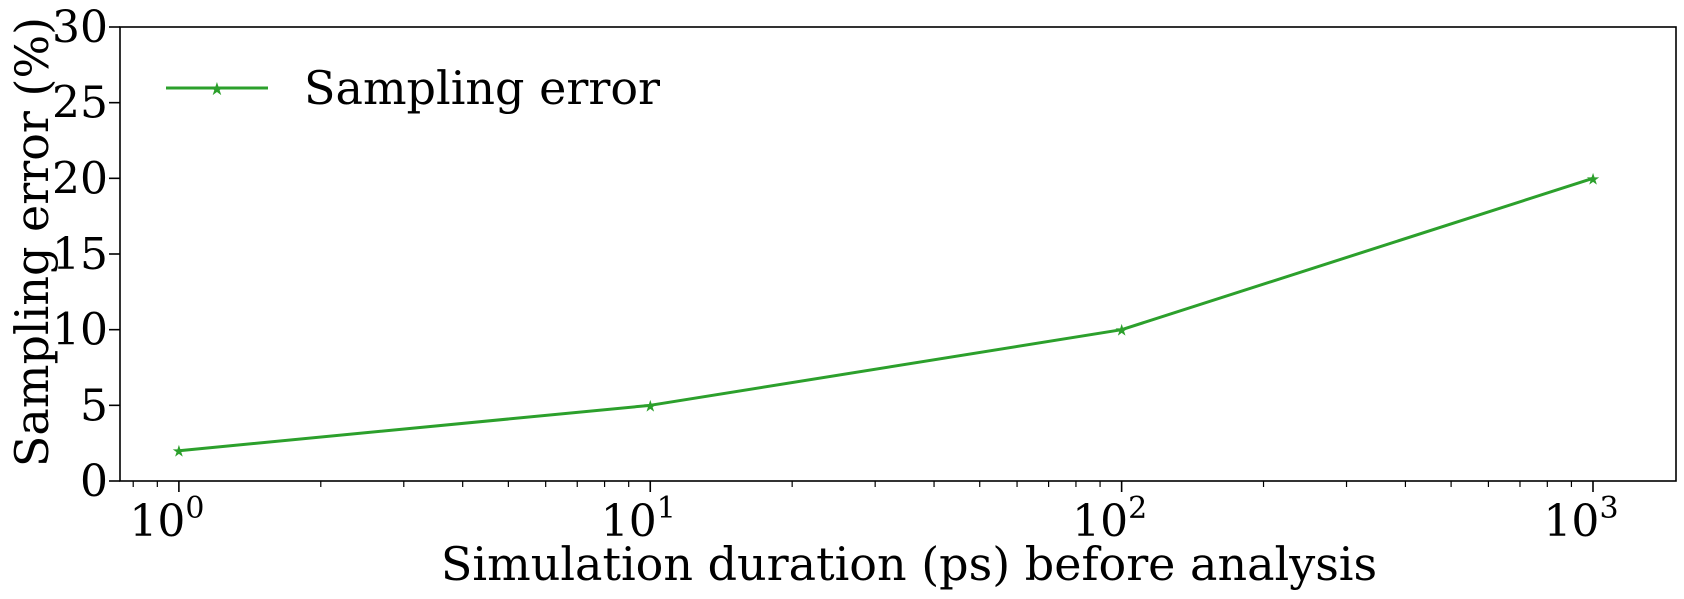  Describe the element at coordinates (80, 178) in the screenshot. I see `y-tick-label: 20` at that location.